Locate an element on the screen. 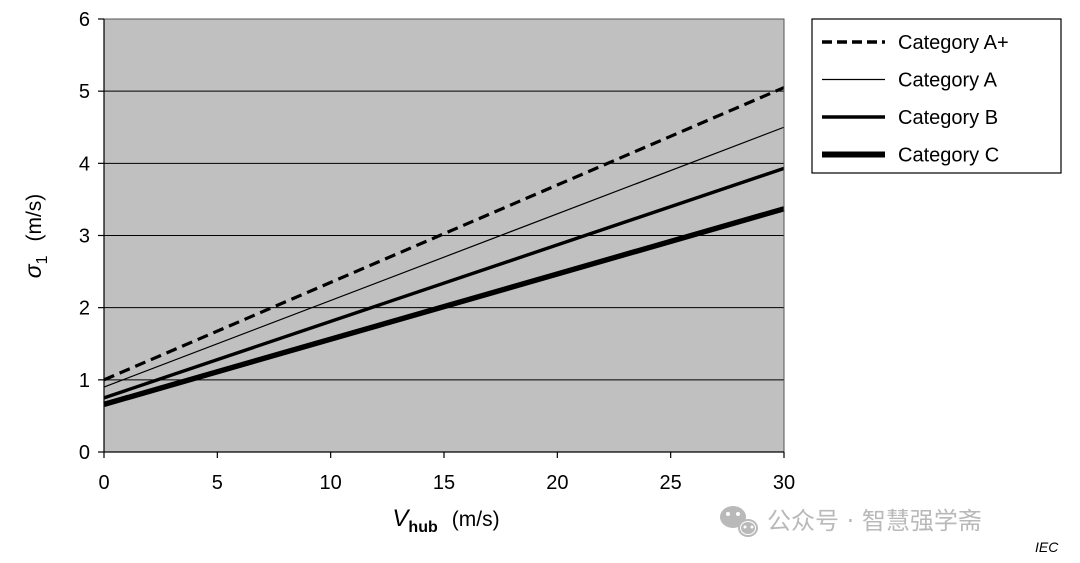 The height and width of the screenshot is (563, 1080). y-axis-title: σ1 (m/s) is located at coordinates (35, 236).